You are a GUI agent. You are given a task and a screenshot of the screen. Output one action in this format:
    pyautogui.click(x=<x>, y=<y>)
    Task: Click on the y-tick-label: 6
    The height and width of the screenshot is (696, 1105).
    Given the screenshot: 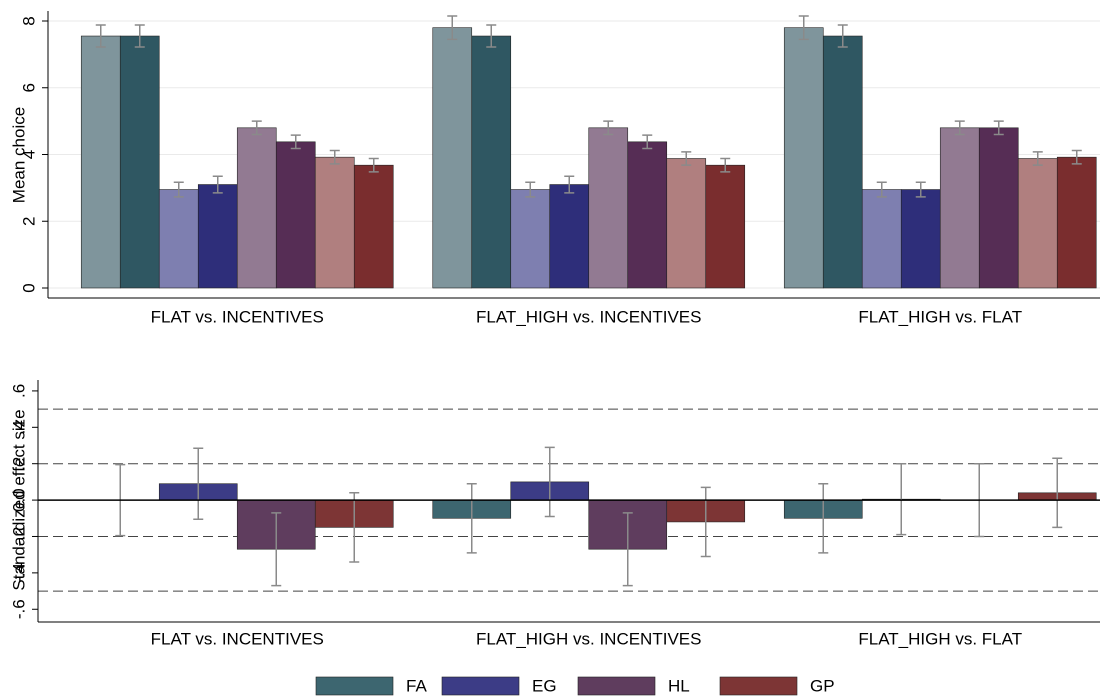 What is the action you would take?
    pyautogui.click(x=28, y=87)
    